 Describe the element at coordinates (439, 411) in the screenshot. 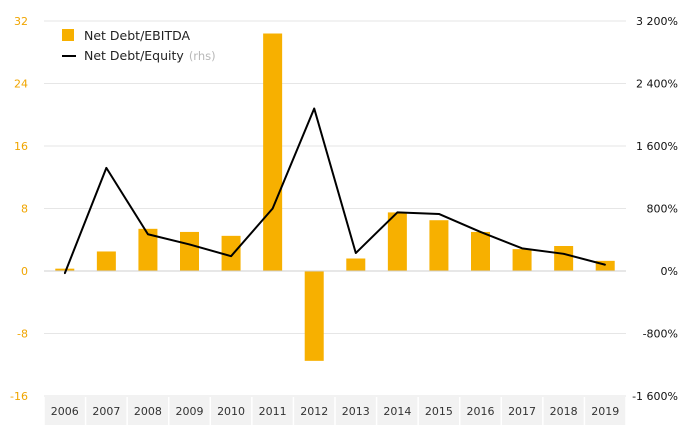

I see `x-tick-label: 2015` at that location.